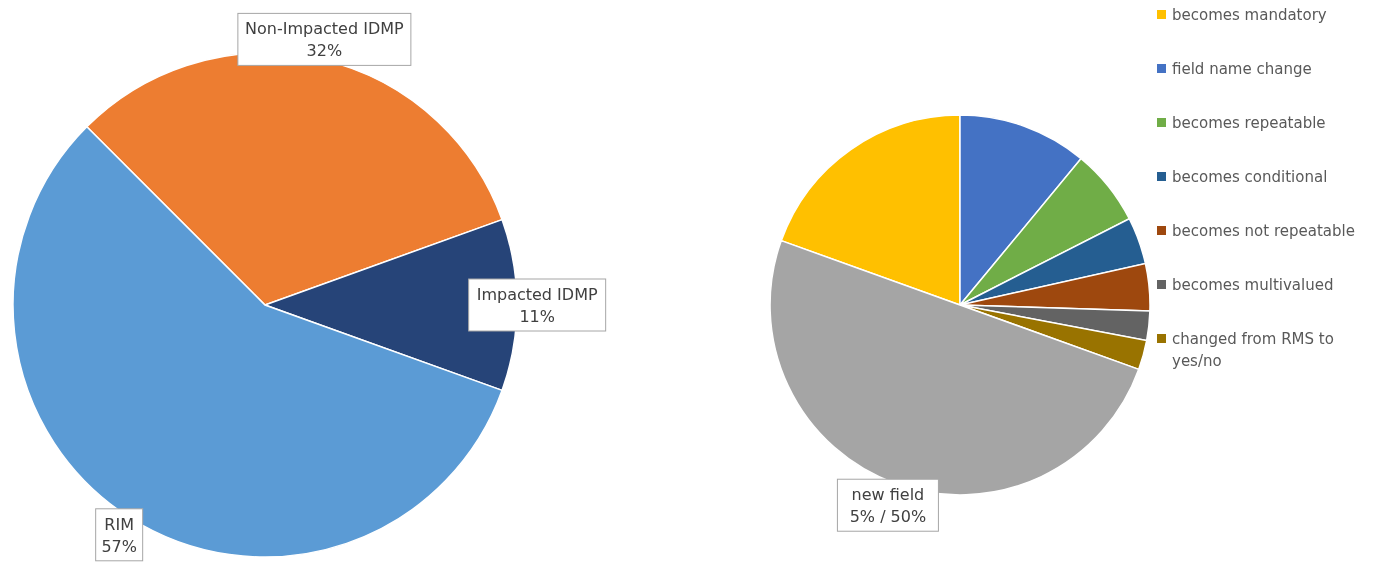 The height and width of the screenshot is (588, 1373). What do you see at coordinates (888, 517) in the screenshot?
I see `data-label: 5% / 50%` at bounding box center [888, 517].